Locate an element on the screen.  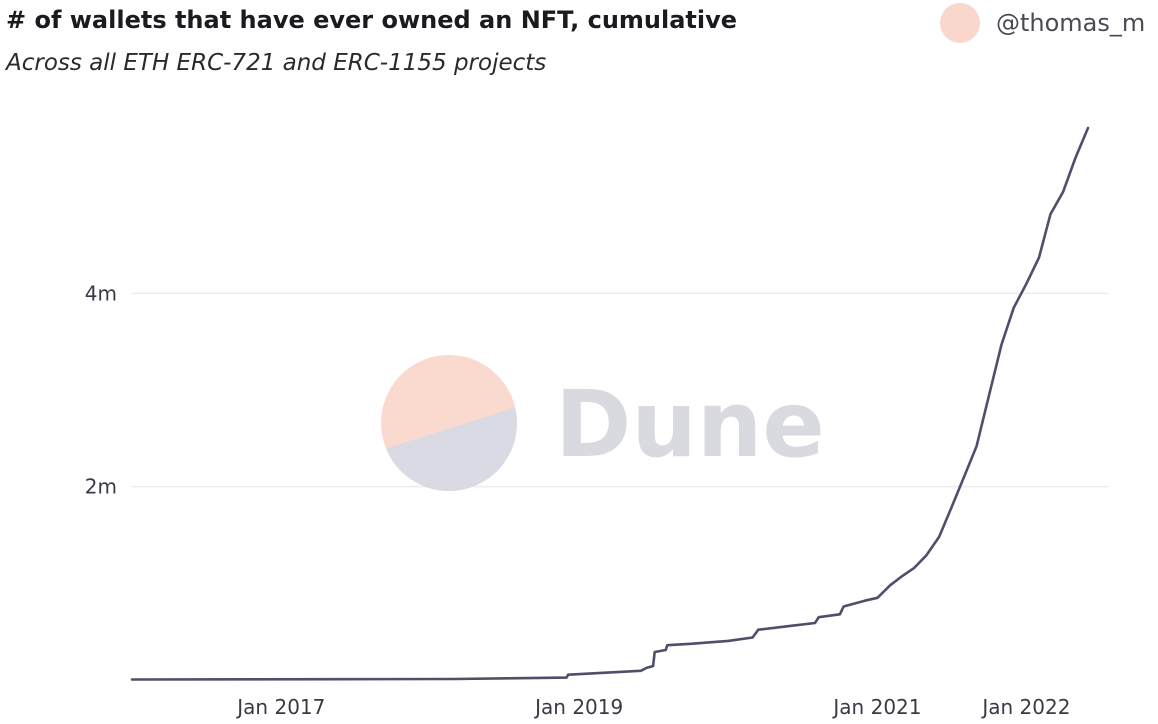
y-tick-label: 2m is located at coordinates (101, 487).